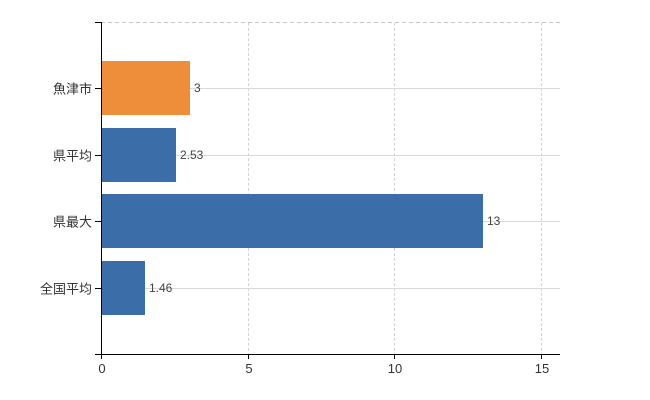 Image resolution: width=650 pixels, height=400 pixels. I want to click on x-tick-label: 15, so click(542, 368).